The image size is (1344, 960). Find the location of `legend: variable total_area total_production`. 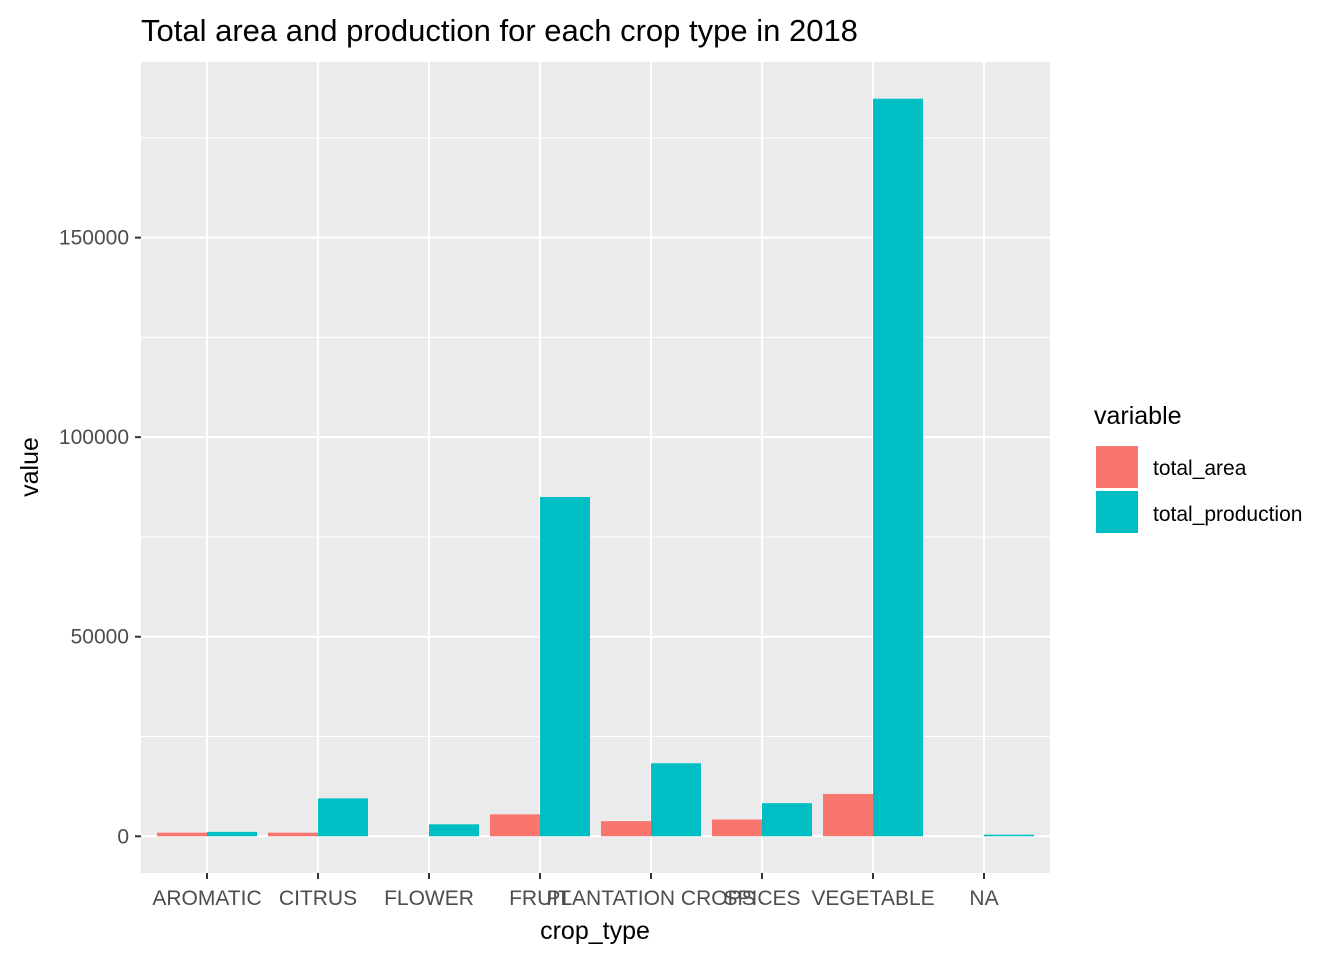

legend: variable total_area total_production is located at coordinates (1198, 467).